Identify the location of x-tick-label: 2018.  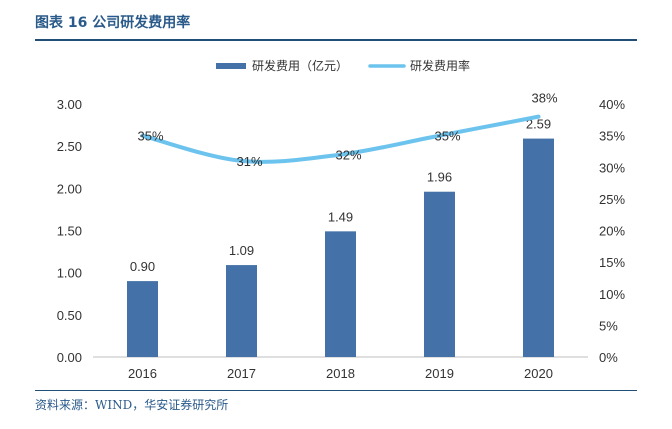
(340, 373).